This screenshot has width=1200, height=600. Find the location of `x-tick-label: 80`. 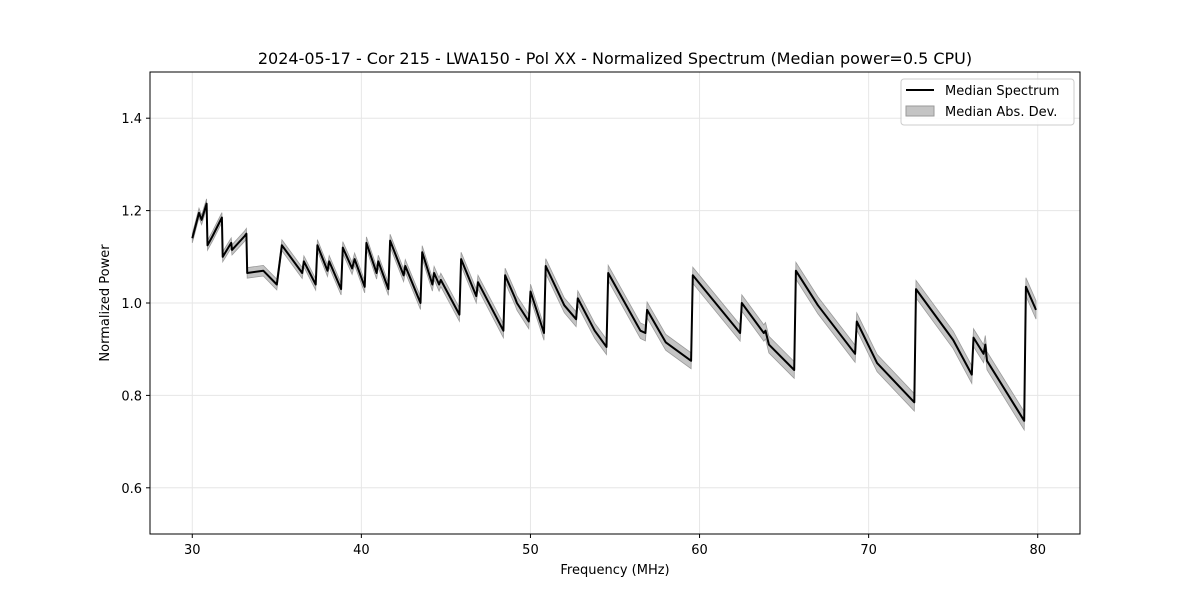

x-tick-label: 80 is located at coordinates (1037, 550).